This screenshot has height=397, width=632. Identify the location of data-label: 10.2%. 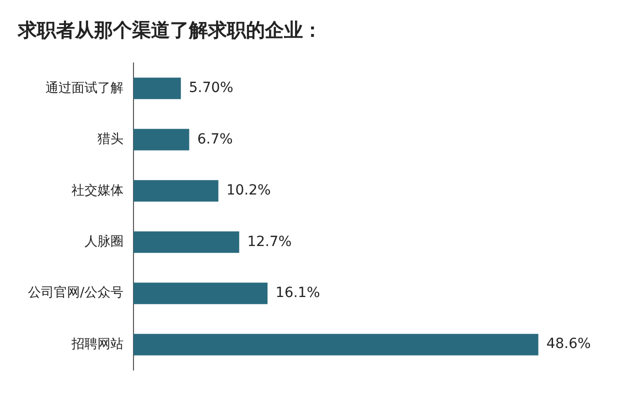
(248, 190).